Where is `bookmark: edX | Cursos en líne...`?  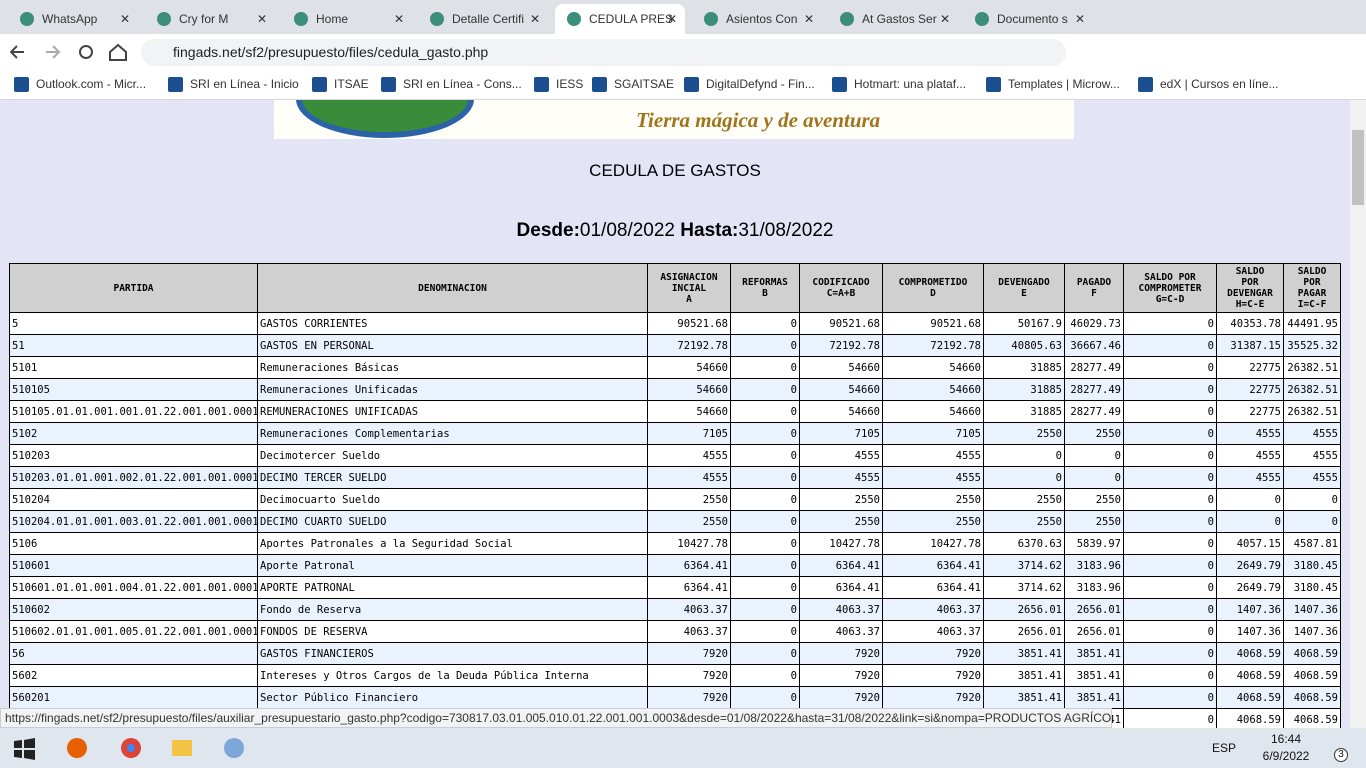
bookmark: edX | Cursos en líne... is located at coordinates (1208, 84).